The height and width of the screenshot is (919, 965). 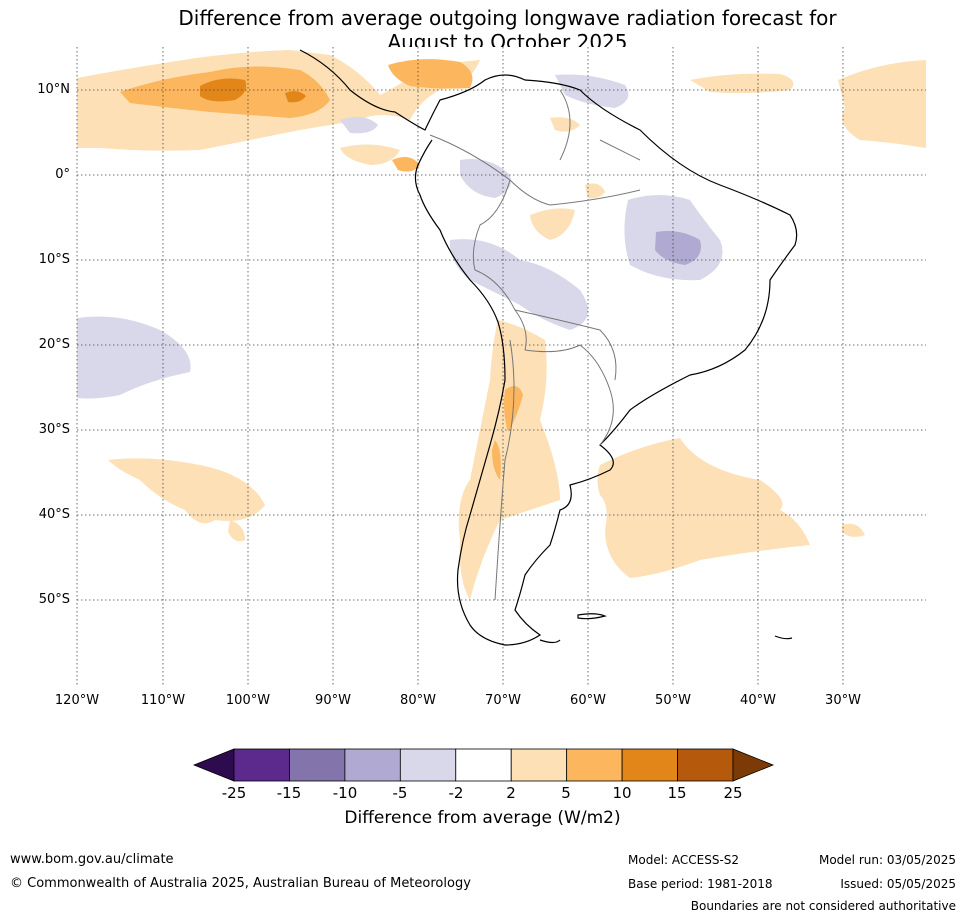 I want to click on model-run-text: Model run: 03/05/2025, so click(x=887, y=860).